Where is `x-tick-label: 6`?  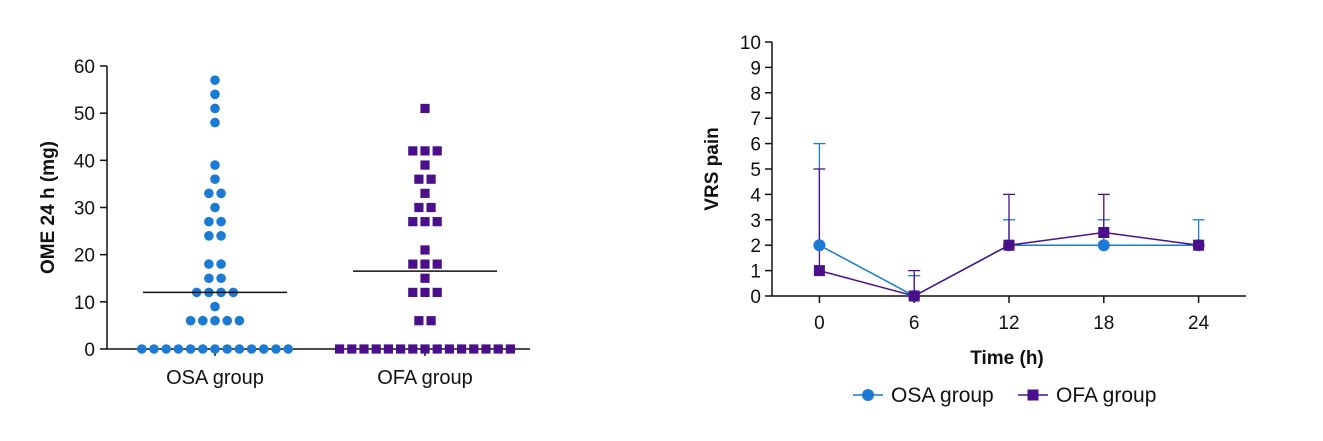 x-tick-label: 6 is located at coordinates (914, 323).